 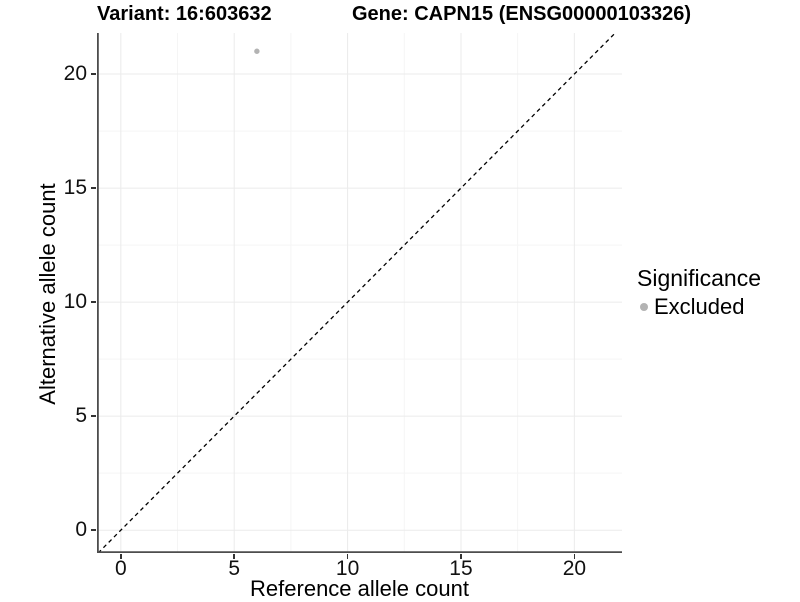 What do you see at coordinates (234, 568) in the screenshot?
I see `x-tick-label: 5` at bounding box center [234, 568].